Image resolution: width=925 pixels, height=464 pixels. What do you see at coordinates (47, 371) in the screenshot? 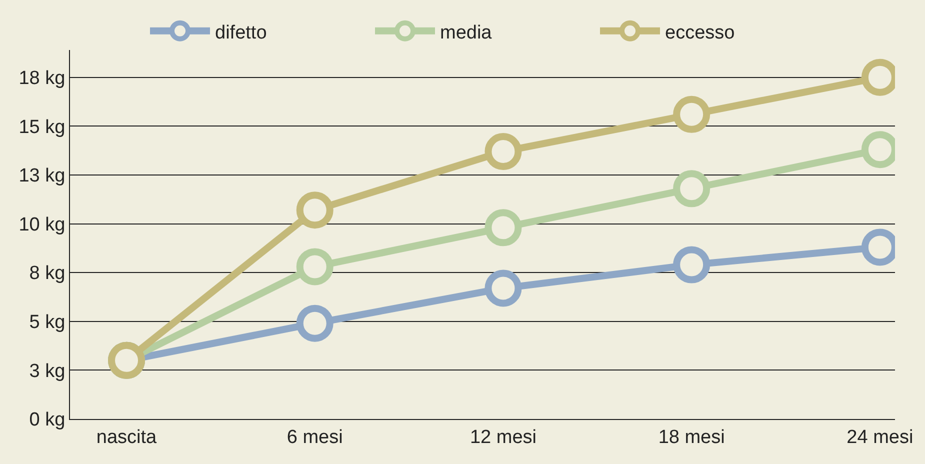
I see `y-tick-label: 3 kg` at bounding box center [47, 371].